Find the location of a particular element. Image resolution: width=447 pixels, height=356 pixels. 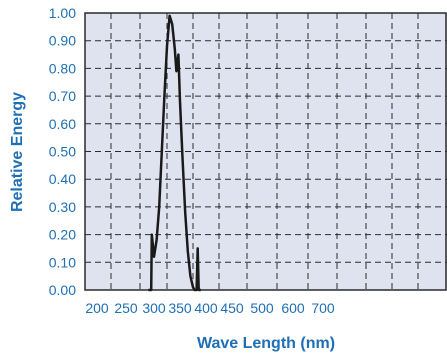

x-tick-label: 250 is located at coordinates (126, 308).